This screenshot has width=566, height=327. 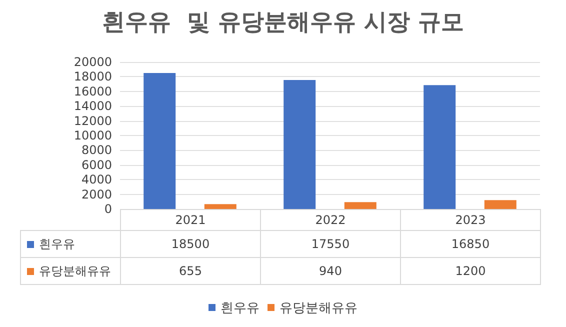 I want to click on data-label: 940, so click(x=330, y=271).